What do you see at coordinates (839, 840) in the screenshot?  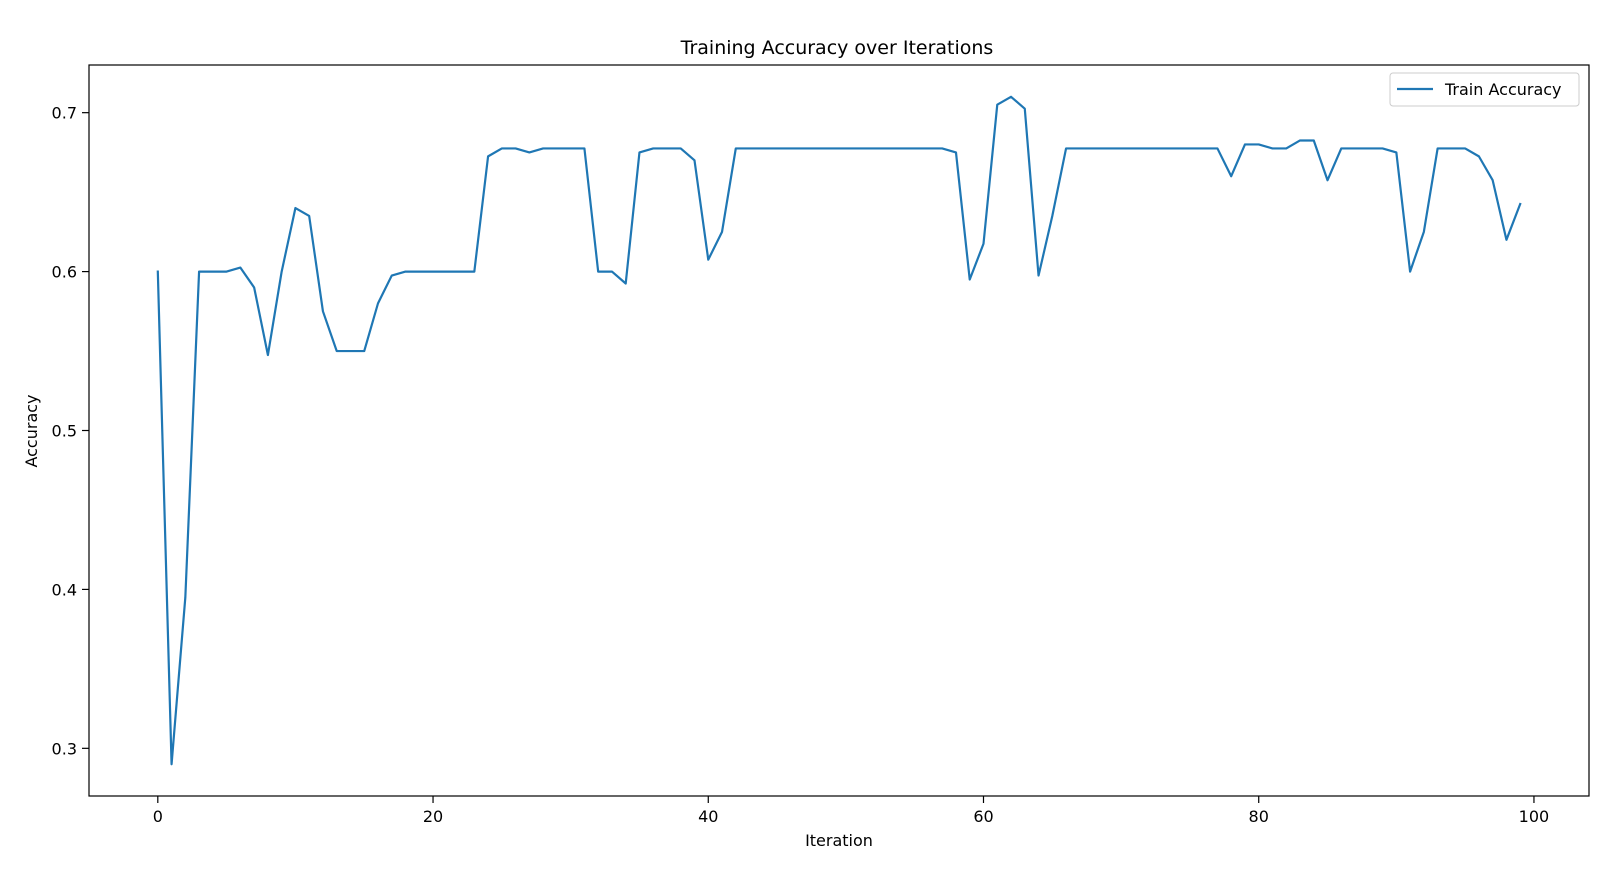 I see `x-axis-label: Iteration` at bounding box center [839, 840].